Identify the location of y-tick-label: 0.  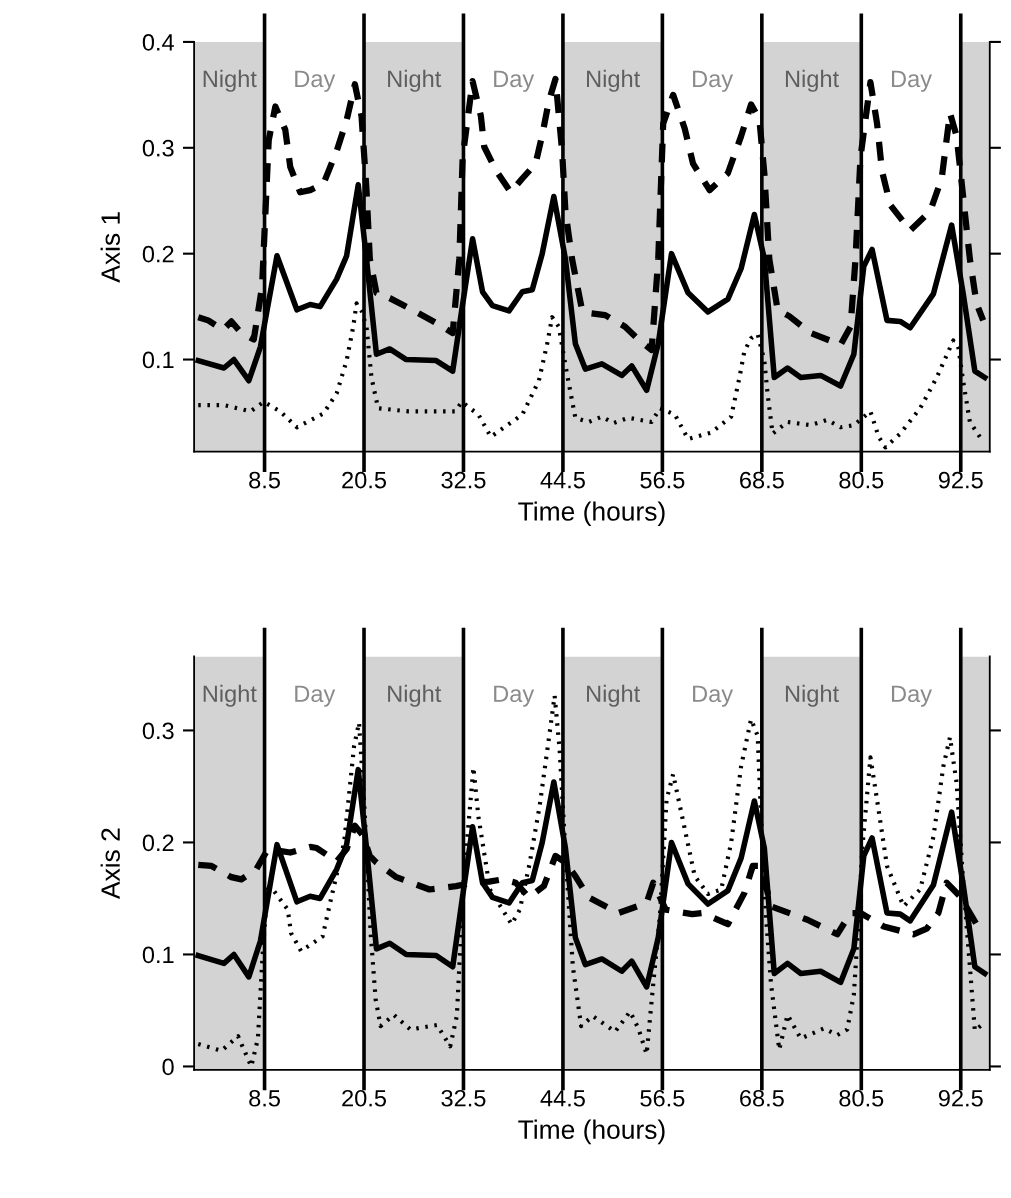
(168, 1067).